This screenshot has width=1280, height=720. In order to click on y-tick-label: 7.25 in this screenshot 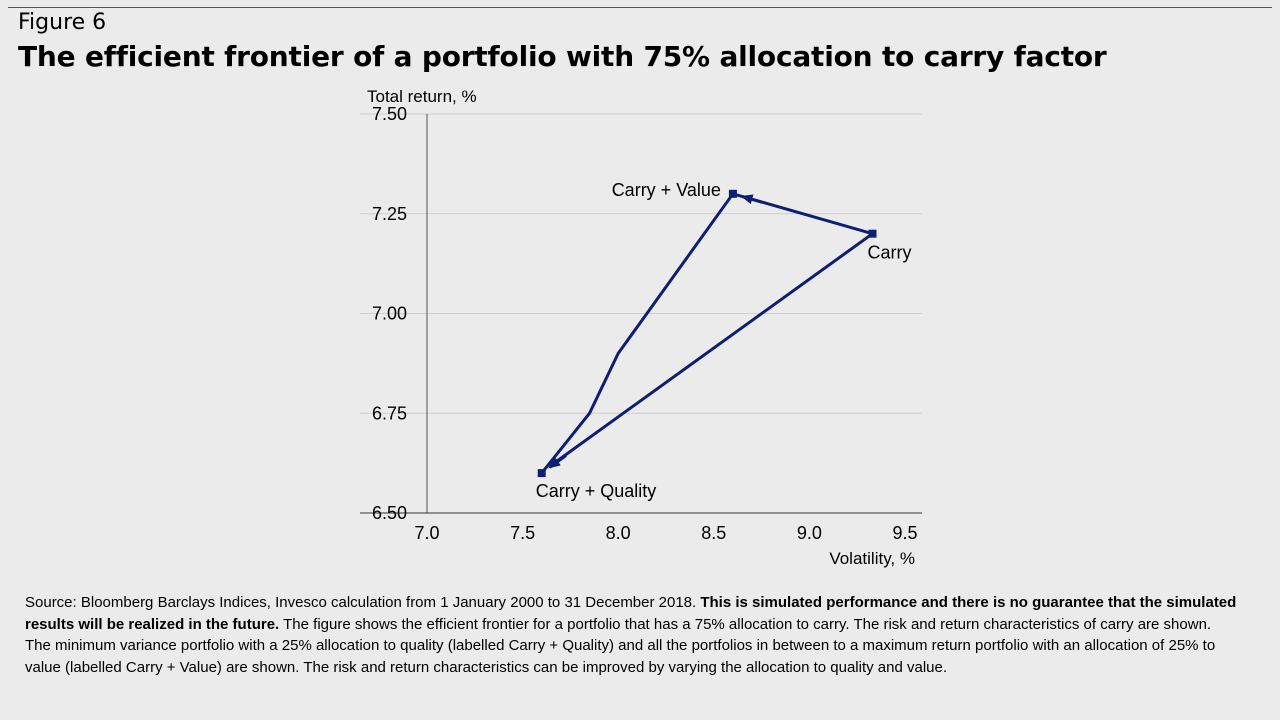, I will do `click(389, 214)`.